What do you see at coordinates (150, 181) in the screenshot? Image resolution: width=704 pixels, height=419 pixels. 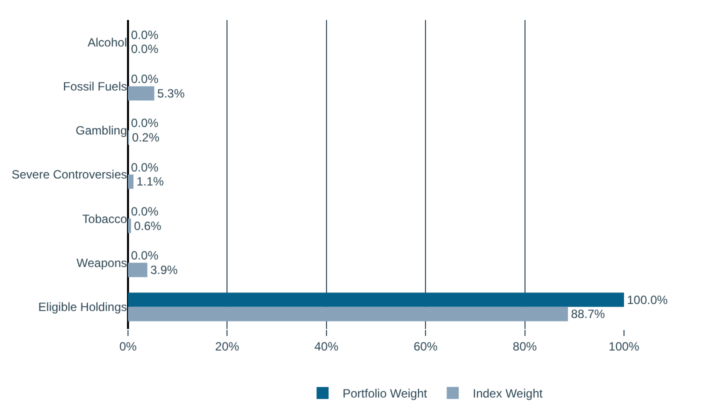 I see `data-label: 1.1%` at bounding box center [150, 181].